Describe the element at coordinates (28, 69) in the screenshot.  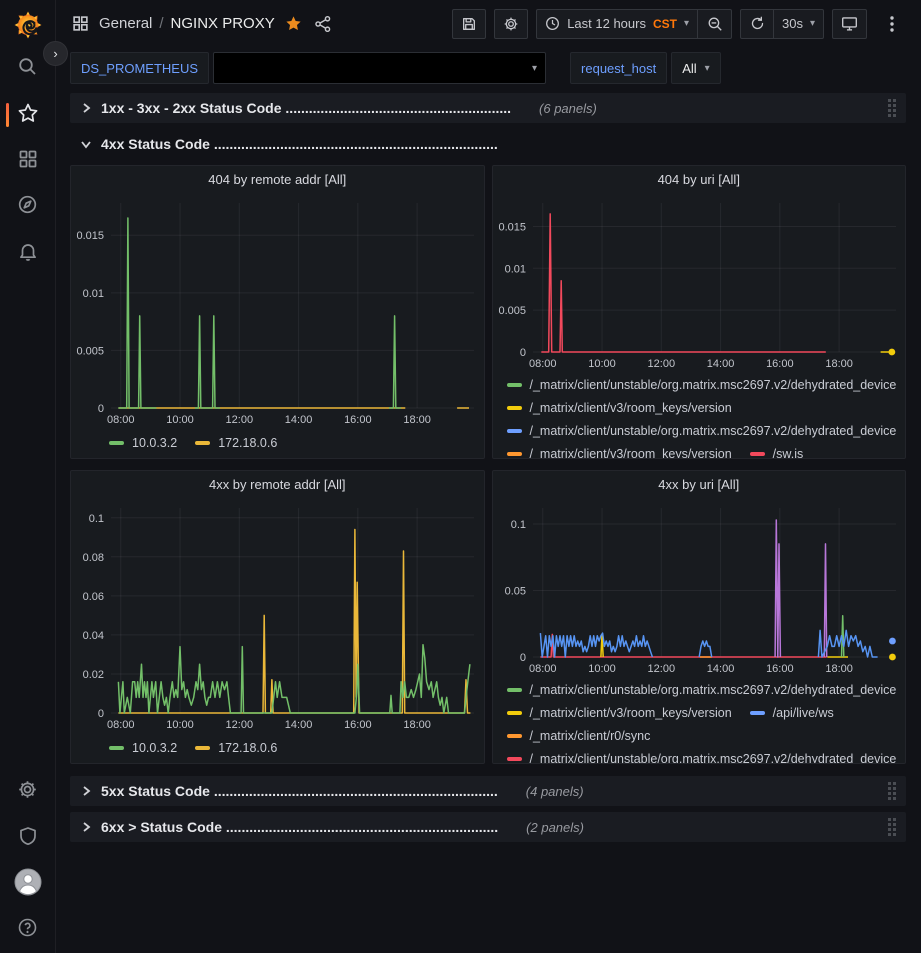
I see `sidebar-item-search` at that location.